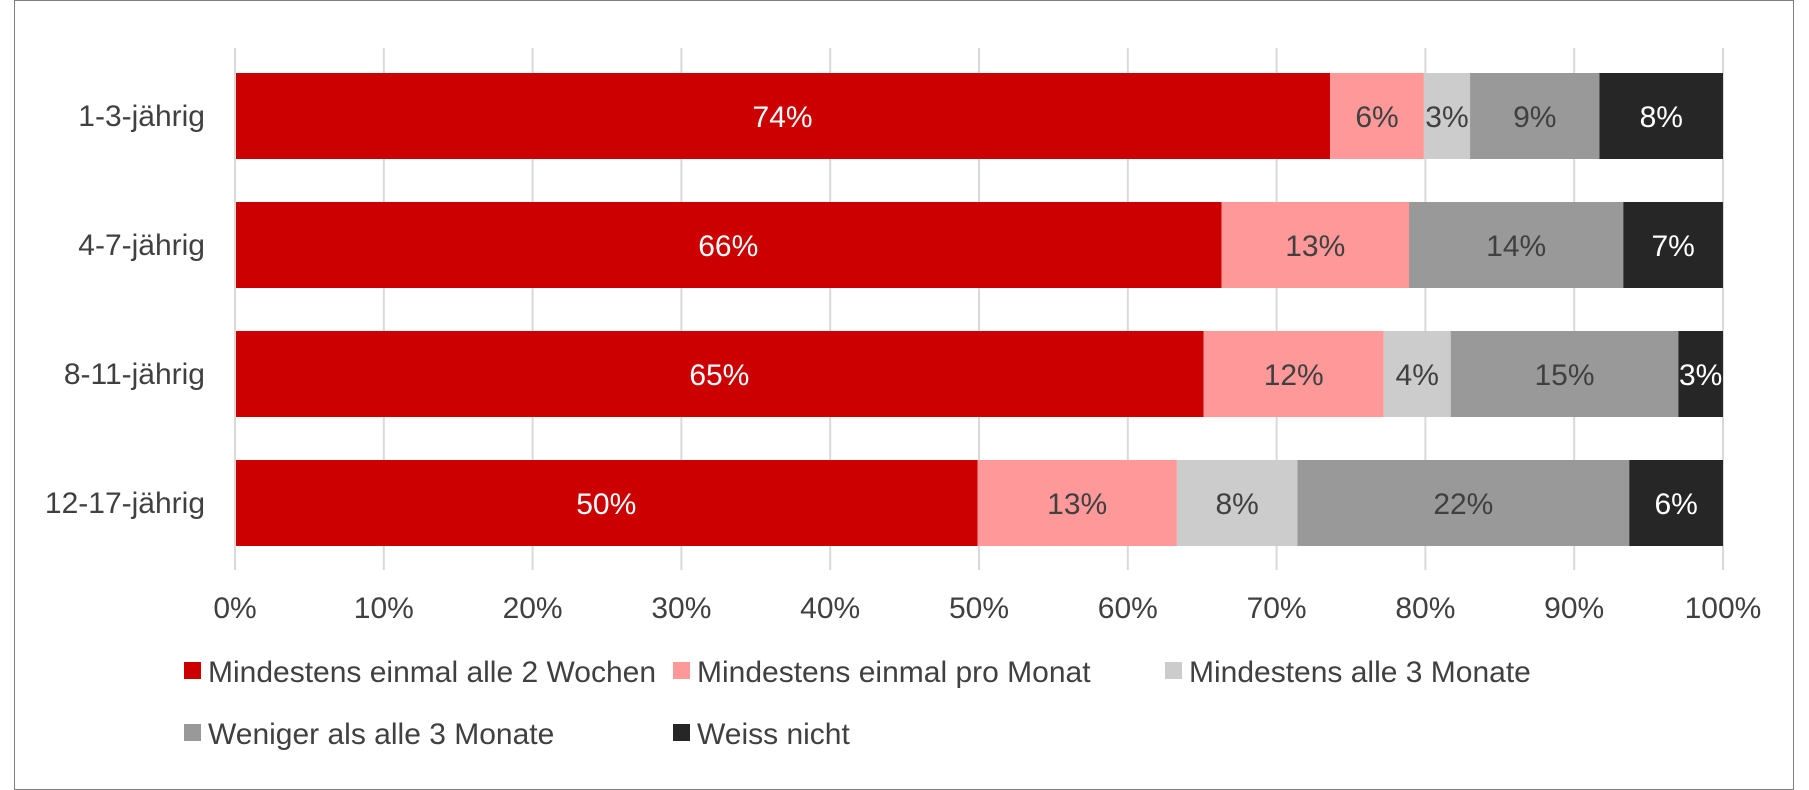  I want to click on x-tick-label: 10%, so click(384, 608).